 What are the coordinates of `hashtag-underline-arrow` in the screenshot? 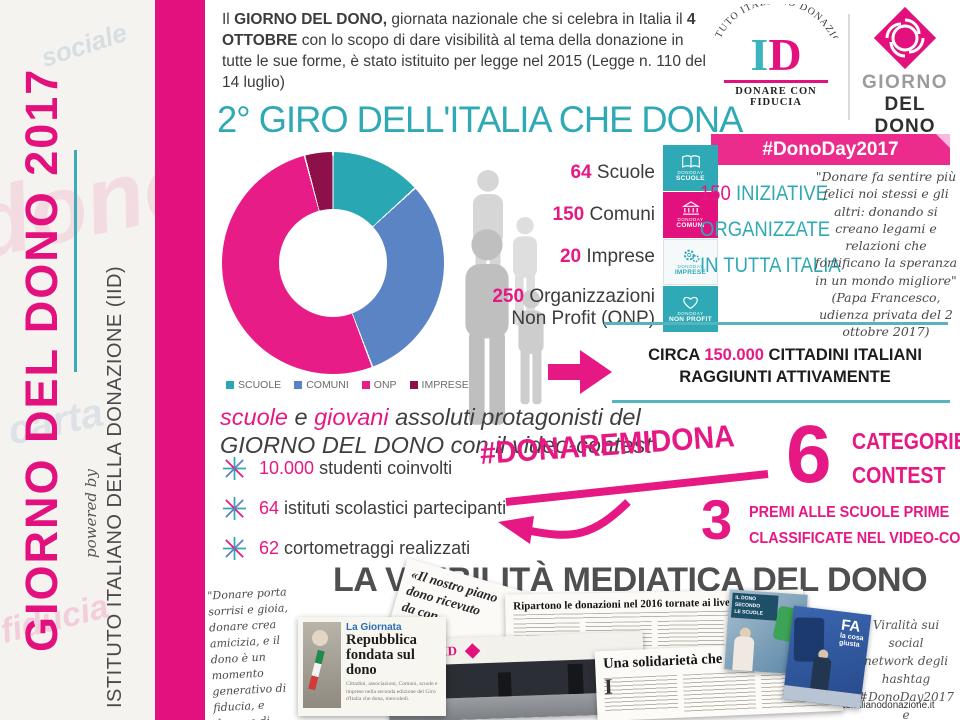 It's located at (633, 507).